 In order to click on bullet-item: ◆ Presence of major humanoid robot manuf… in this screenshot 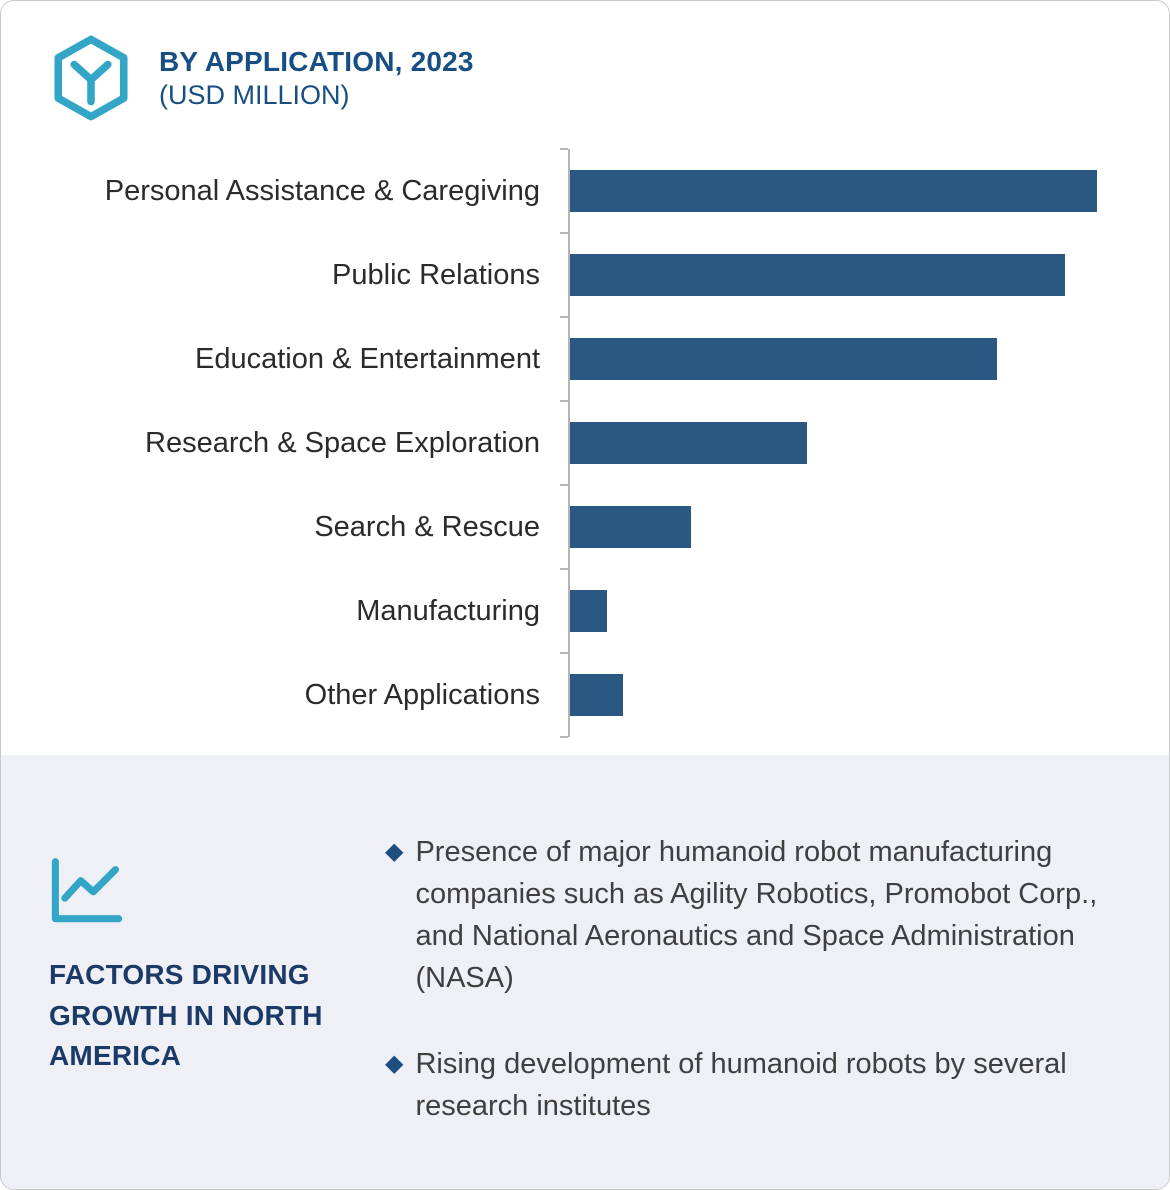, I will do `click(753, 915)`.